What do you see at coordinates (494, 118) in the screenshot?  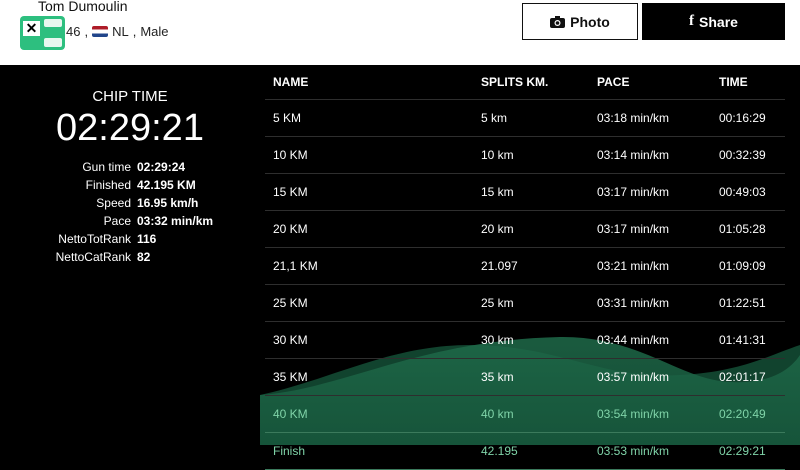 I see `table-cell: 5 km` at bounding box center [494, 118].